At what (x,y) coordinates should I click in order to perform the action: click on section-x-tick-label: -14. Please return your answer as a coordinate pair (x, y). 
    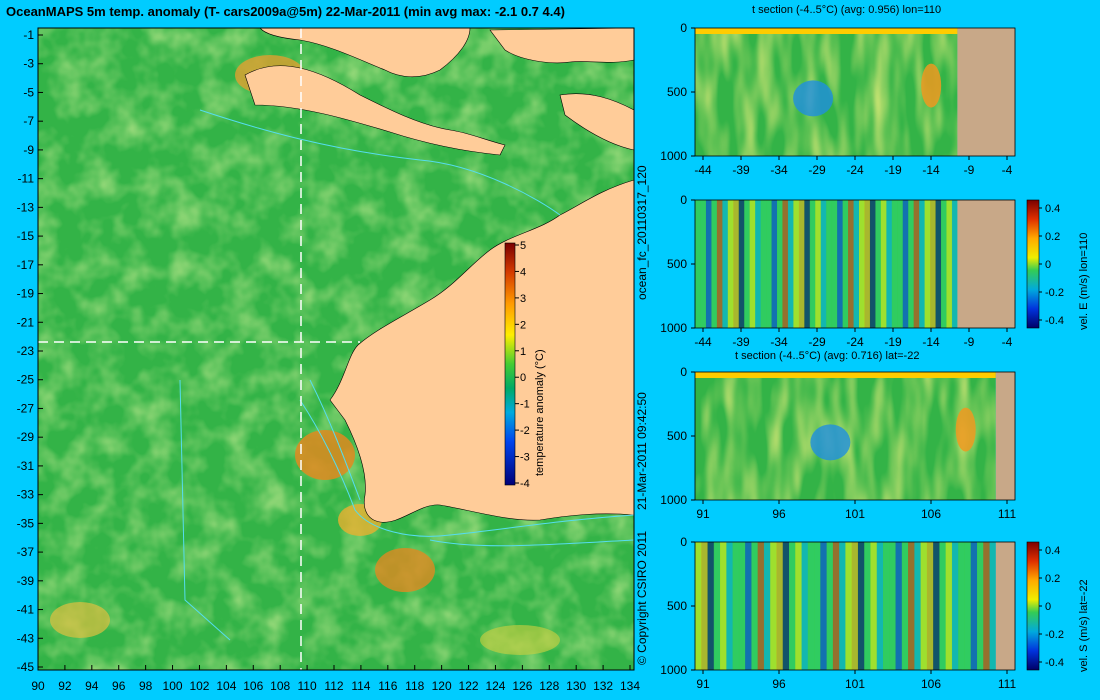
    Looking at the image, I should click on (931, 170).